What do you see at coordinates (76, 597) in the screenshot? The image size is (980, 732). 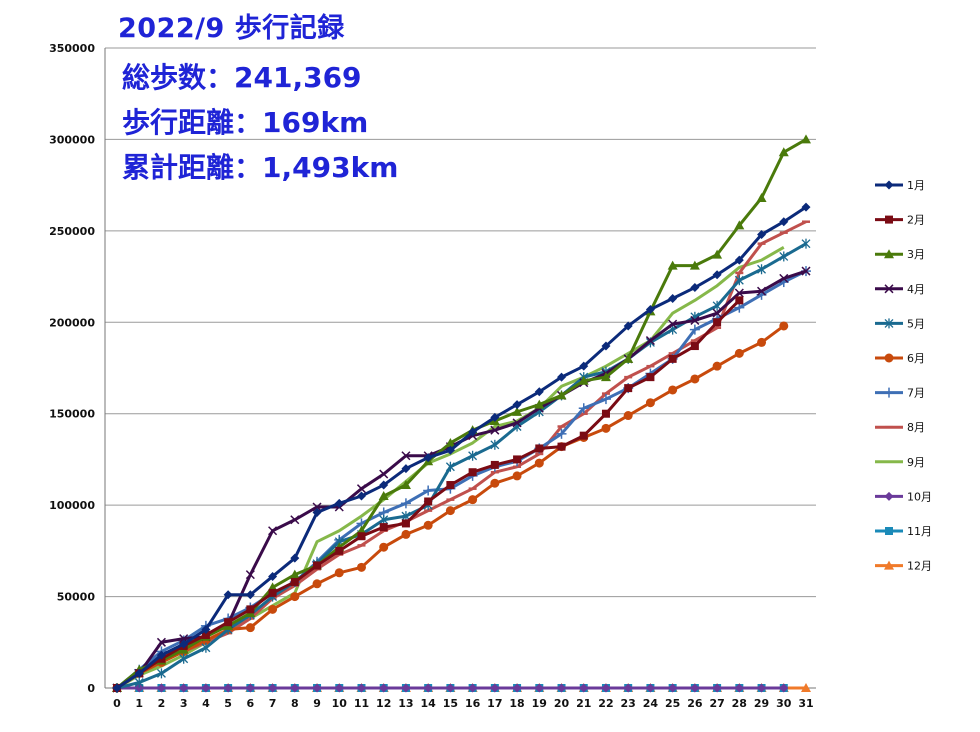 I see `y-tick-label: 50000` at bounding box center [76, 597].